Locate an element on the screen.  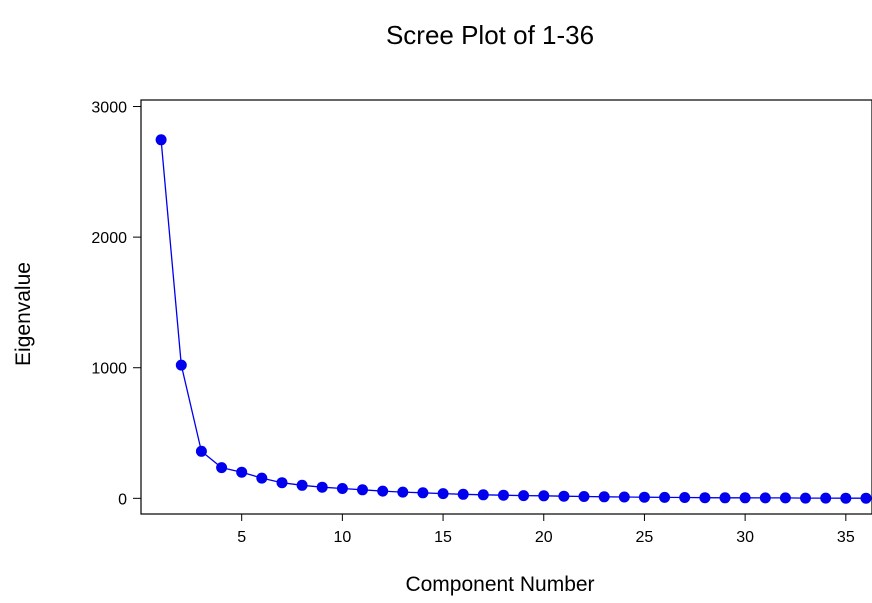
y-tick-label: 3000 is located at coordinates (109, 108).